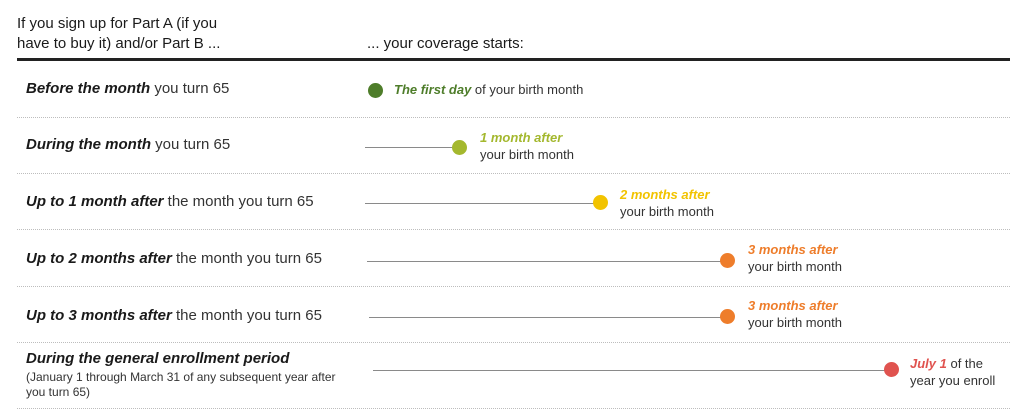 The image size is (1024, 417). What do you see at coordinates (928, 363) in the screenshot?
I see `result-emphasis: July 1` at bounding box center [928, 363].